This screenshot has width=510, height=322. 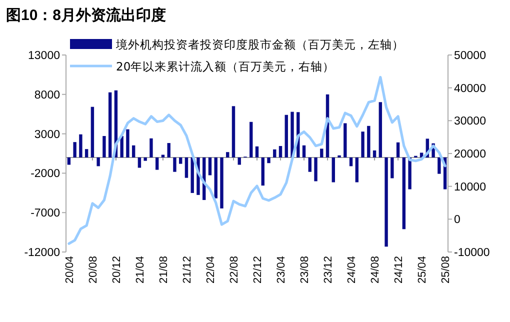 I want to click on y-tick-label: -12000, so click(x=42, y=253).